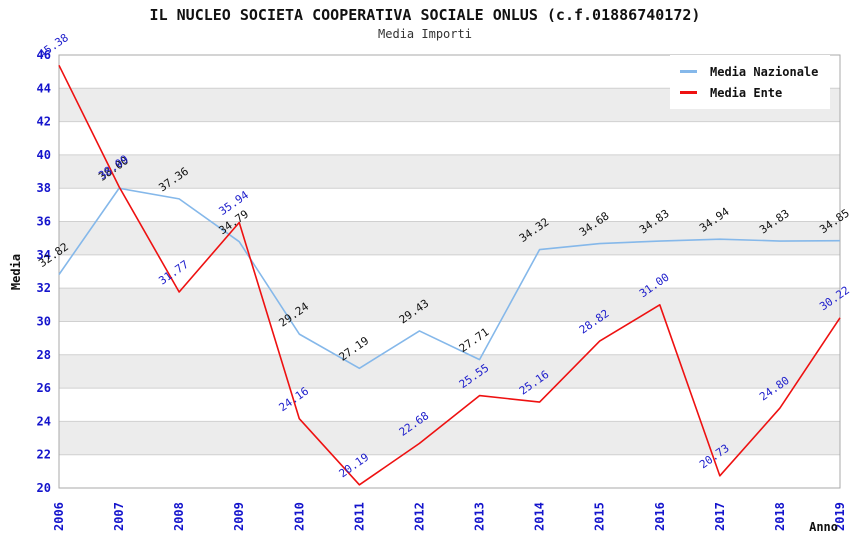 This screenshot has height=550, width=850. Describe the element at coordinates (44, 222) in the screenshot. I see `svg-text: 36` at that location.